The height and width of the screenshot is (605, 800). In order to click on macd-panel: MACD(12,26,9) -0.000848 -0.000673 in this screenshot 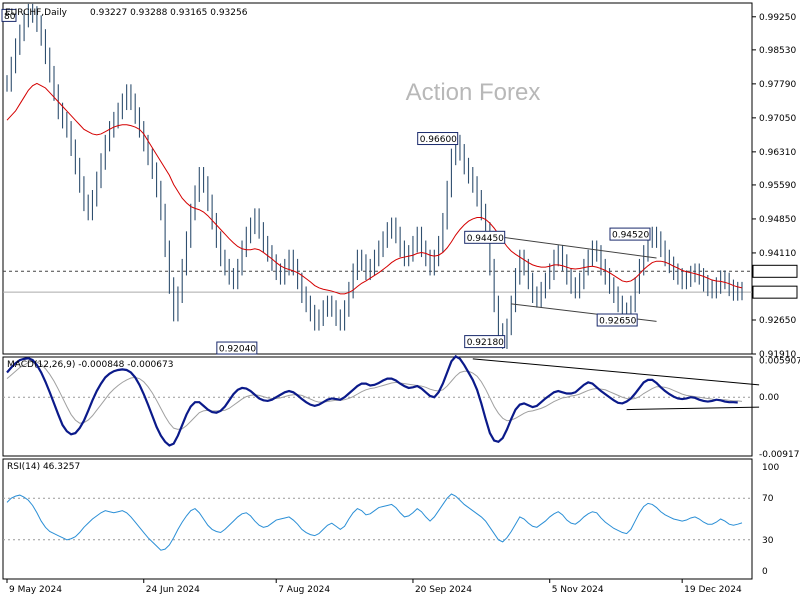, I will do `click(381, 400)`.